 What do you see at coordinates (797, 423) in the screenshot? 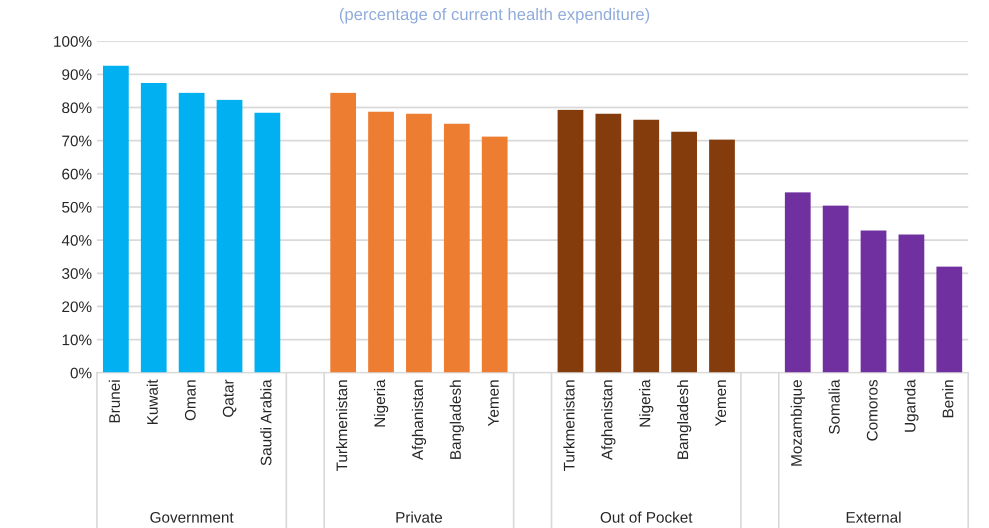
I see `x-tick-label: Mozambique` at bounding box center [797, 423].